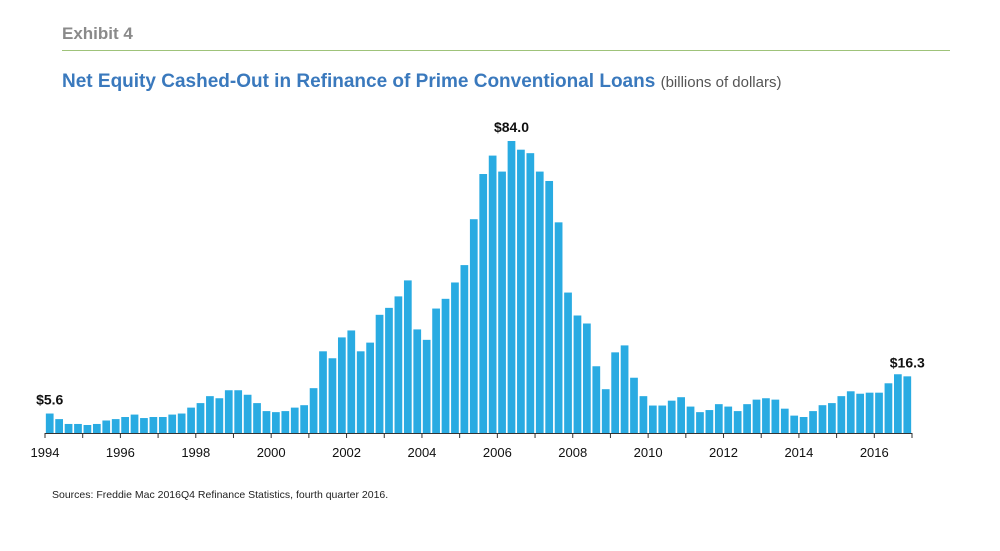  What do you see at coordinates (572, 452) in the screenshot?
I see `x-tick-label: 2008` at bounding box center [572, 452].